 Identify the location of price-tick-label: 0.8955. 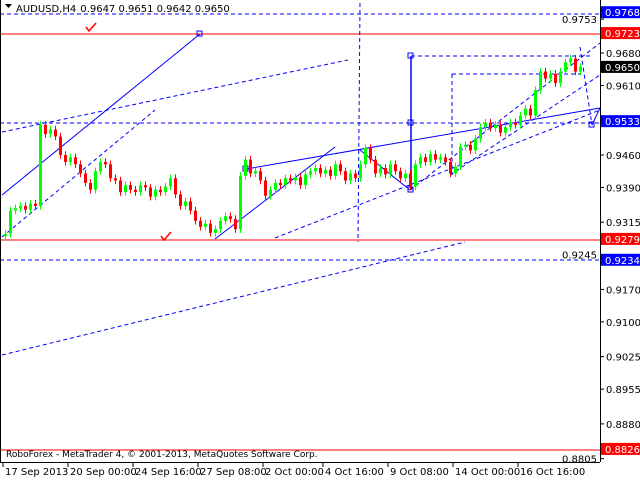
(623, 390).